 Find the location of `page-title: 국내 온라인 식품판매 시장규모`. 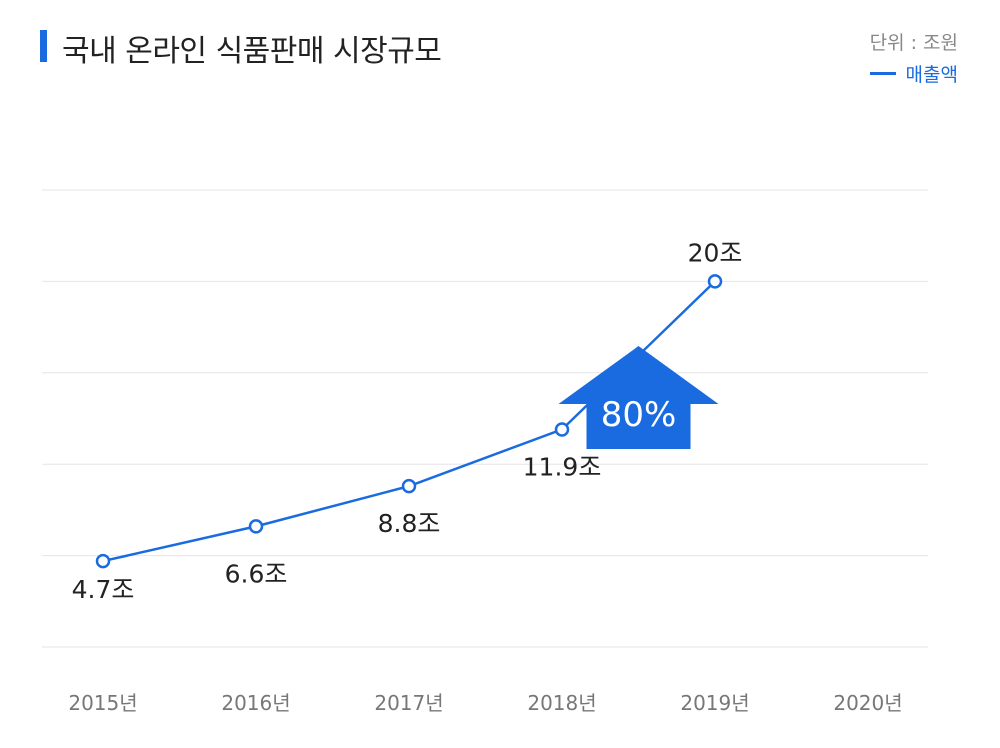

page-title: 국내 온라인 식품판매 시장규모 is located at coordinates (252, 51).